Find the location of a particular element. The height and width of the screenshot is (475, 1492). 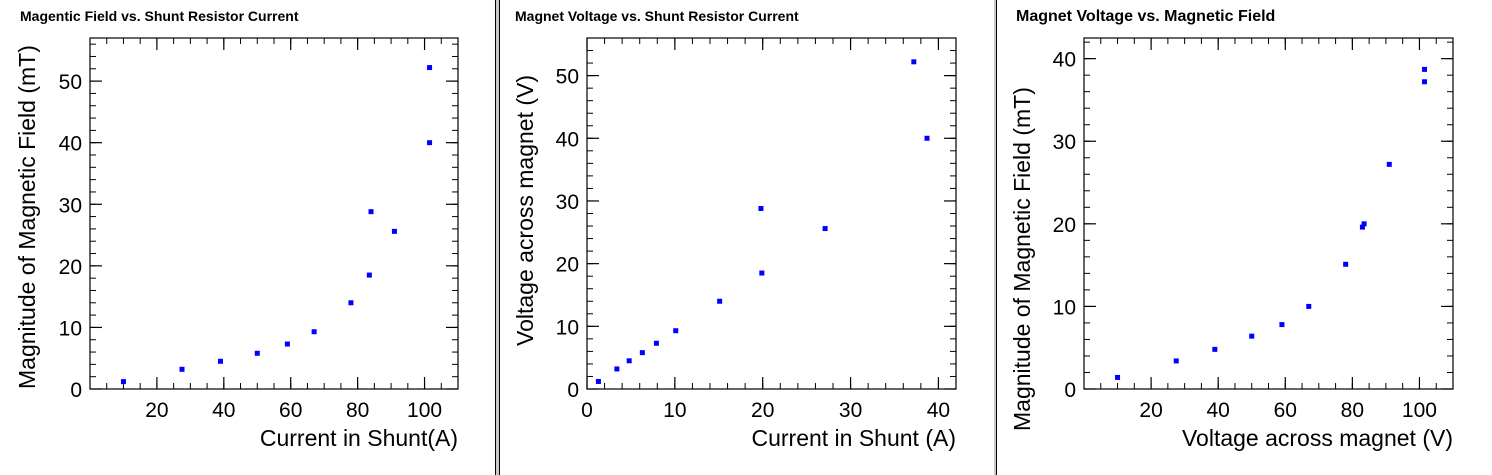

x-axis-label: Current in Shunt (A) is located at coordinates (853, 438).